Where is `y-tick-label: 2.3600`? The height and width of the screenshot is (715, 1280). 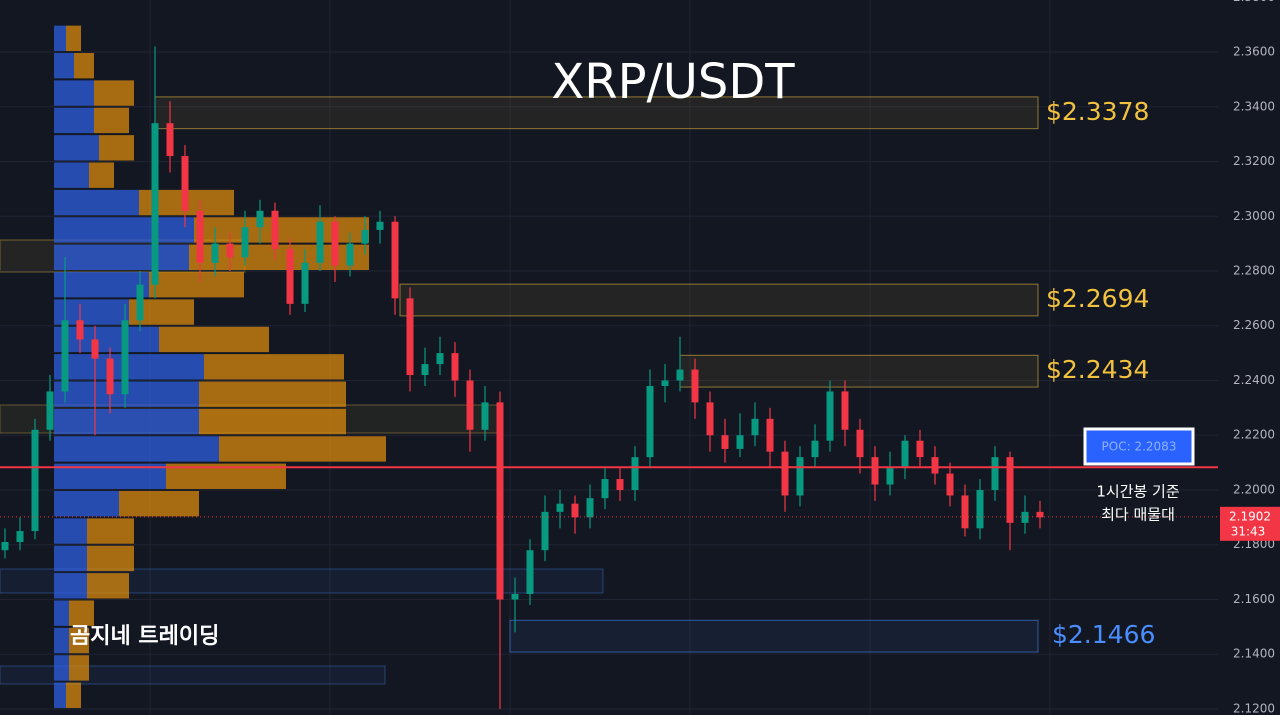 y-tick-label: 2.3600 is located at coordinates (1254, 52).